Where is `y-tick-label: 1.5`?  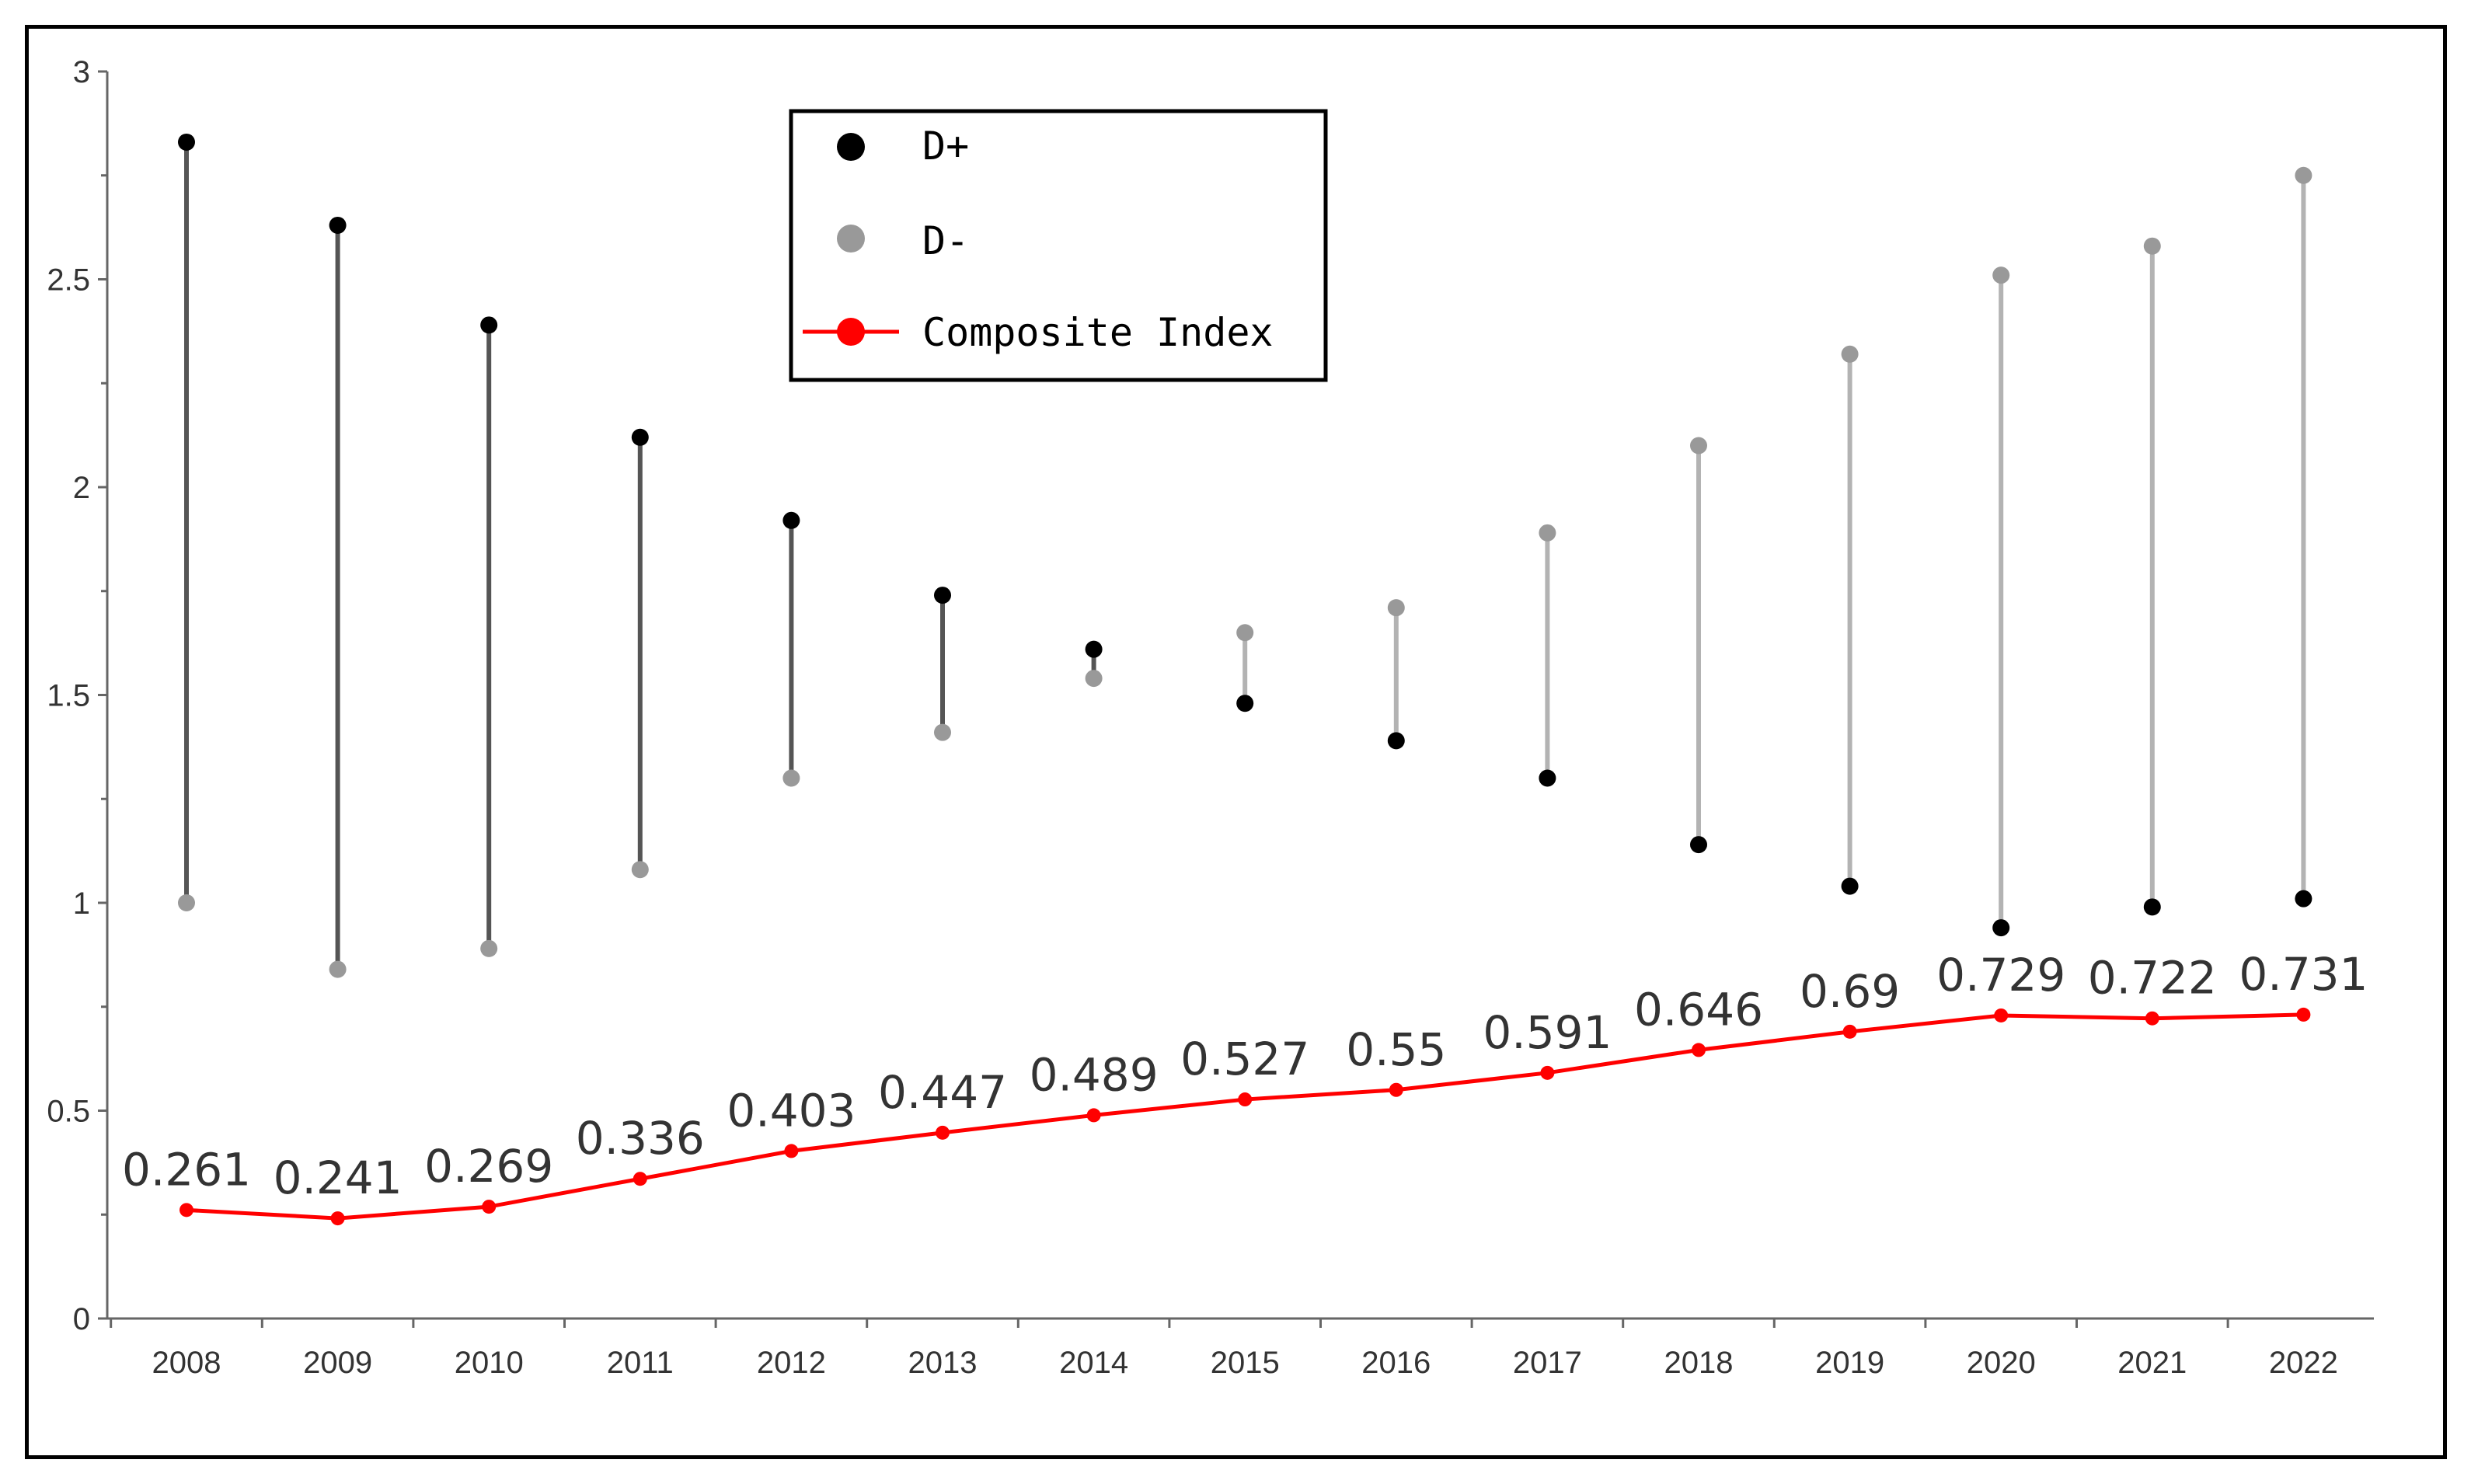
y-tick-label: 1.5 is located at coordinates (68, 696).